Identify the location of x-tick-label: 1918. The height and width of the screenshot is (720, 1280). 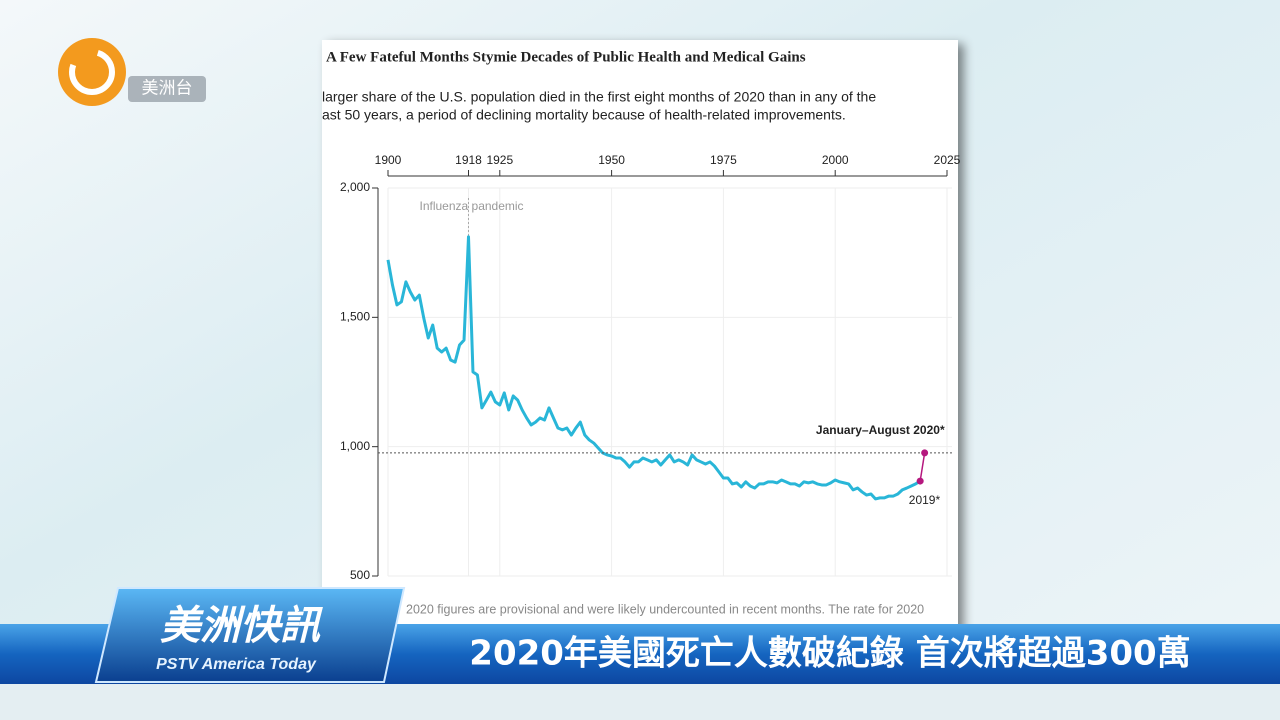
(468, 160).